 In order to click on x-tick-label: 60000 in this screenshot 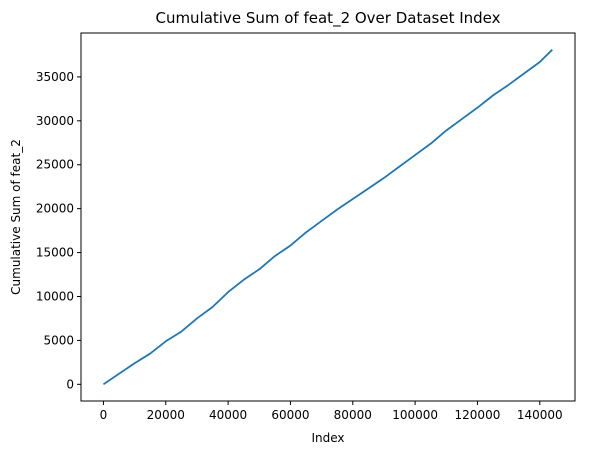, I will do `click(290, 415)`.